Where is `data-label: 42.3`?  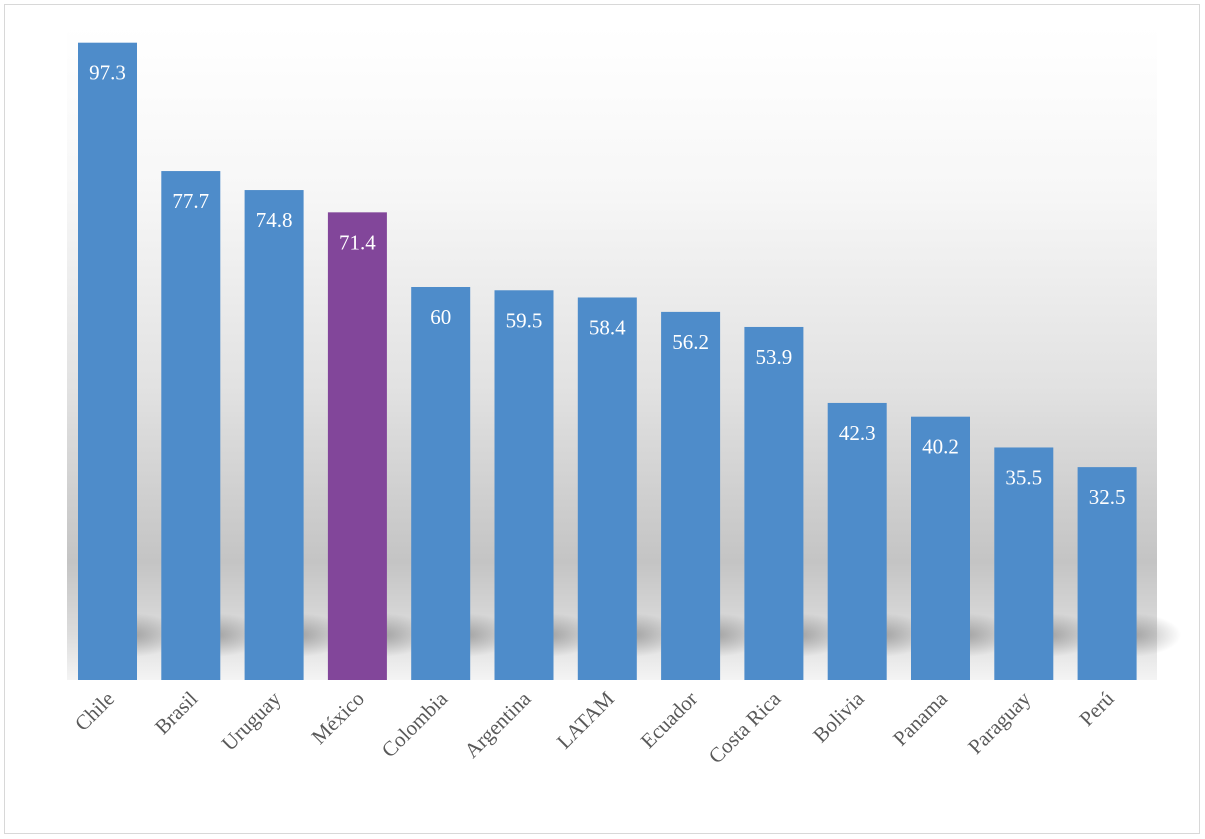
data-label: 42.3 is located at coordinates (857, 433).